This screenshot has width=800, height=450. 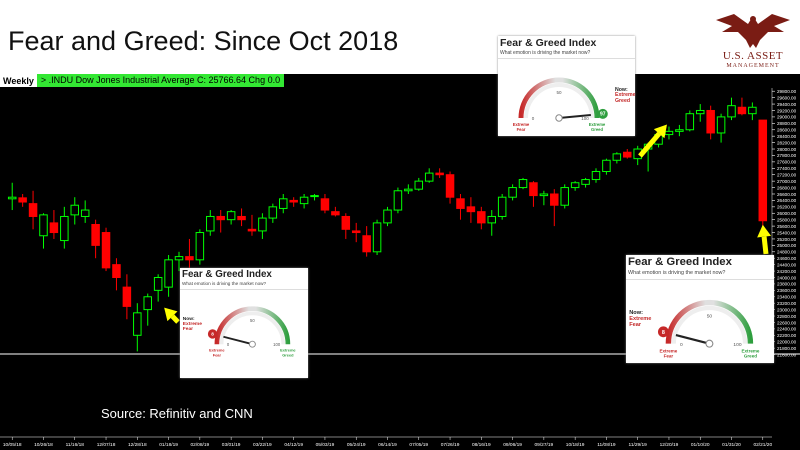 I want to click on y-tick-label: 27800.00, so click(x=787, y=155).